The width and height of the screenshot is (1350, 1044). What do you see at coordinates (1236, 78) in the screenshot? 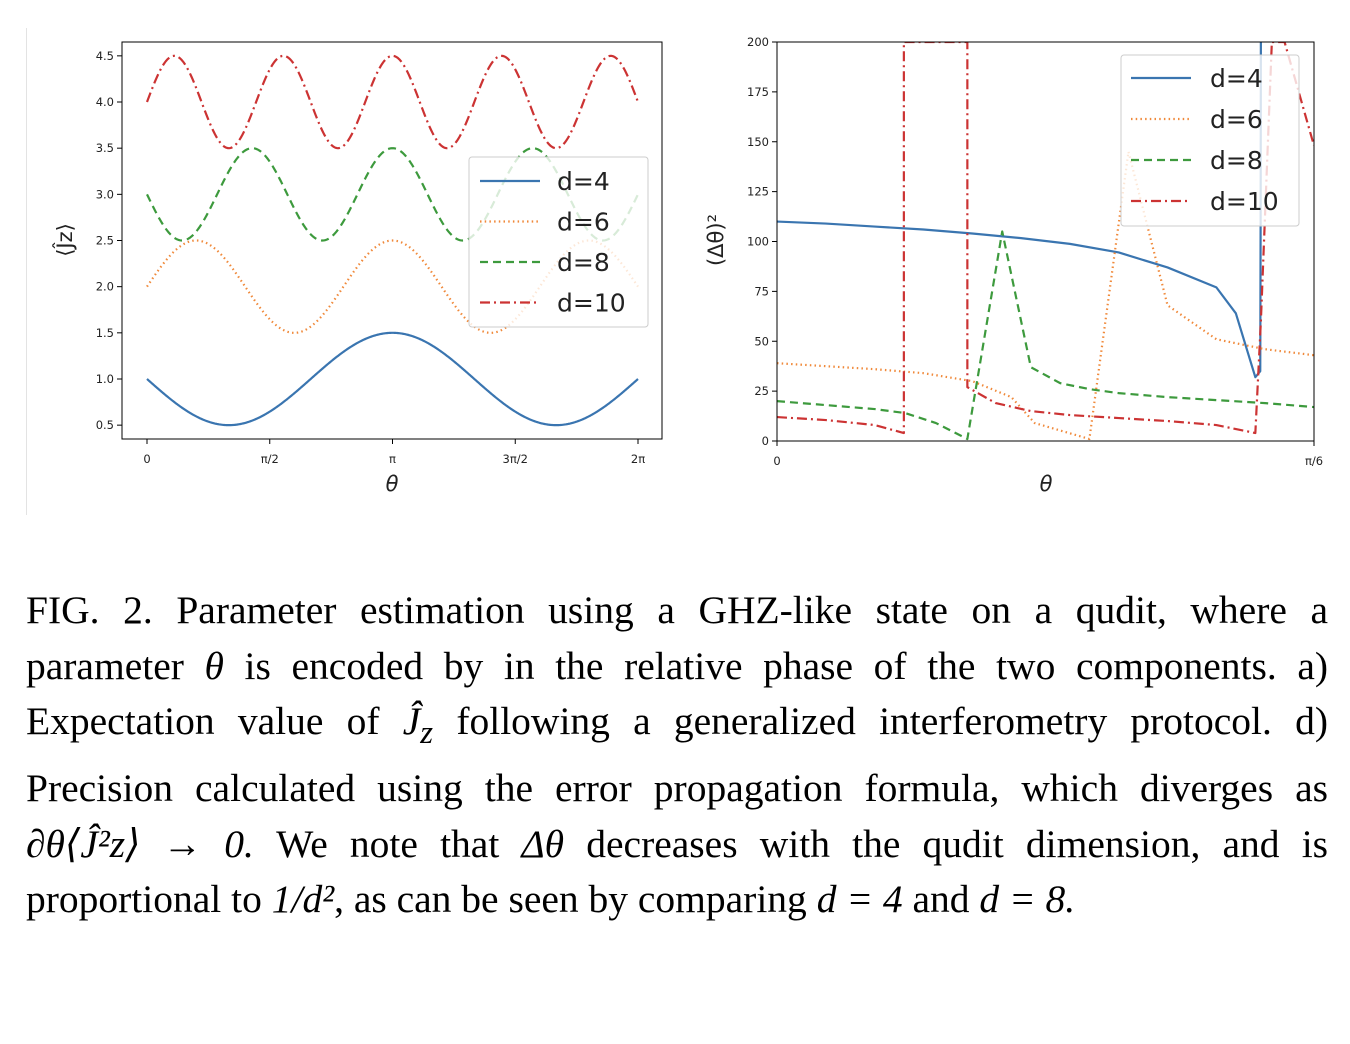
I see `chart-b-legend-label-1: d=4` at bounding box center [1236, 78].